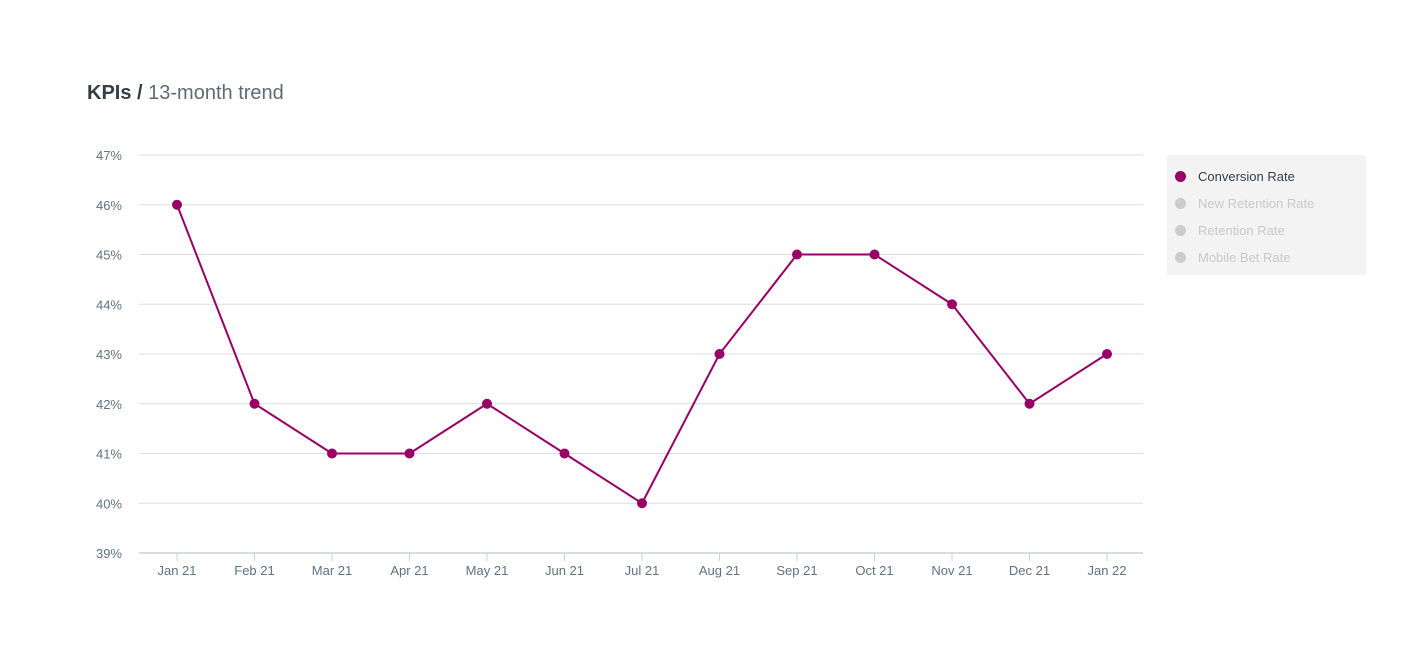 The image size is (1425, 661). I want to click on x-tick-label: Dec 21, so click(1029, 570).